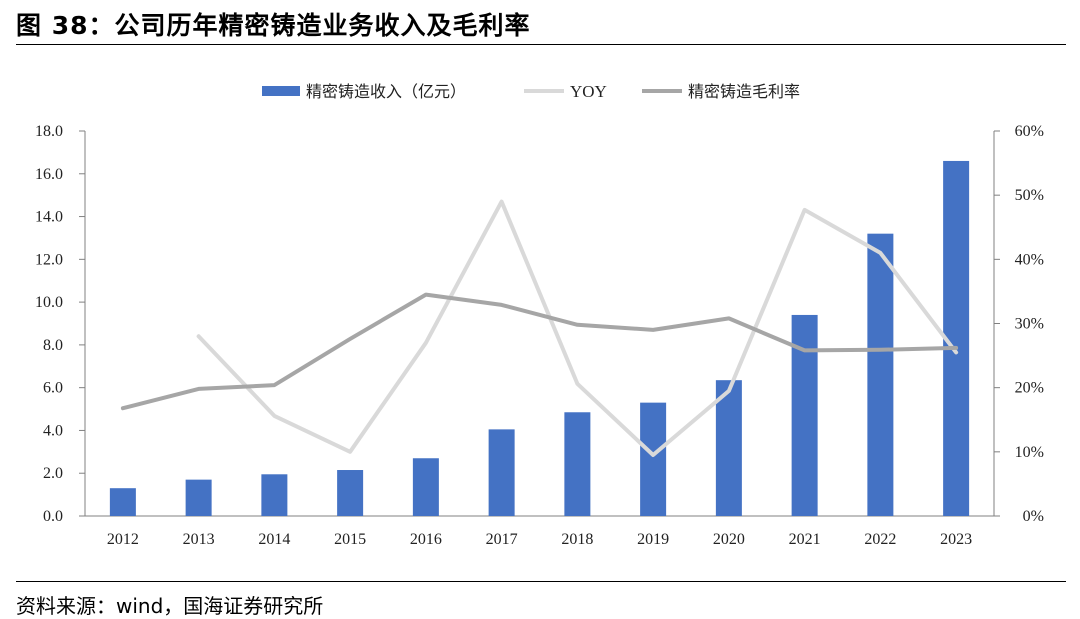  I want to click on y-left-tick-label: 4.0, so click(53, 430).